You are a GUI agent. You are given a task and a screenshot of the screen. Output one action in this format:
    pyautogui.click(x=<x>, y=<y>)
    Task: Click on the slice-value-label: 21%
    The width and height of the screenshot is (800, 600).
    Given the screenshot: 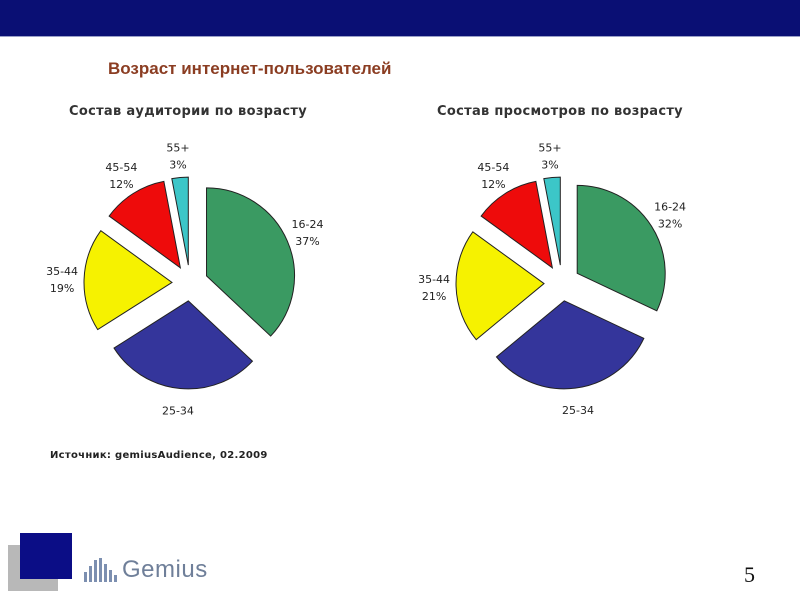 What is the action you would take?
    pyautogui.click(x=434, y=296)
    